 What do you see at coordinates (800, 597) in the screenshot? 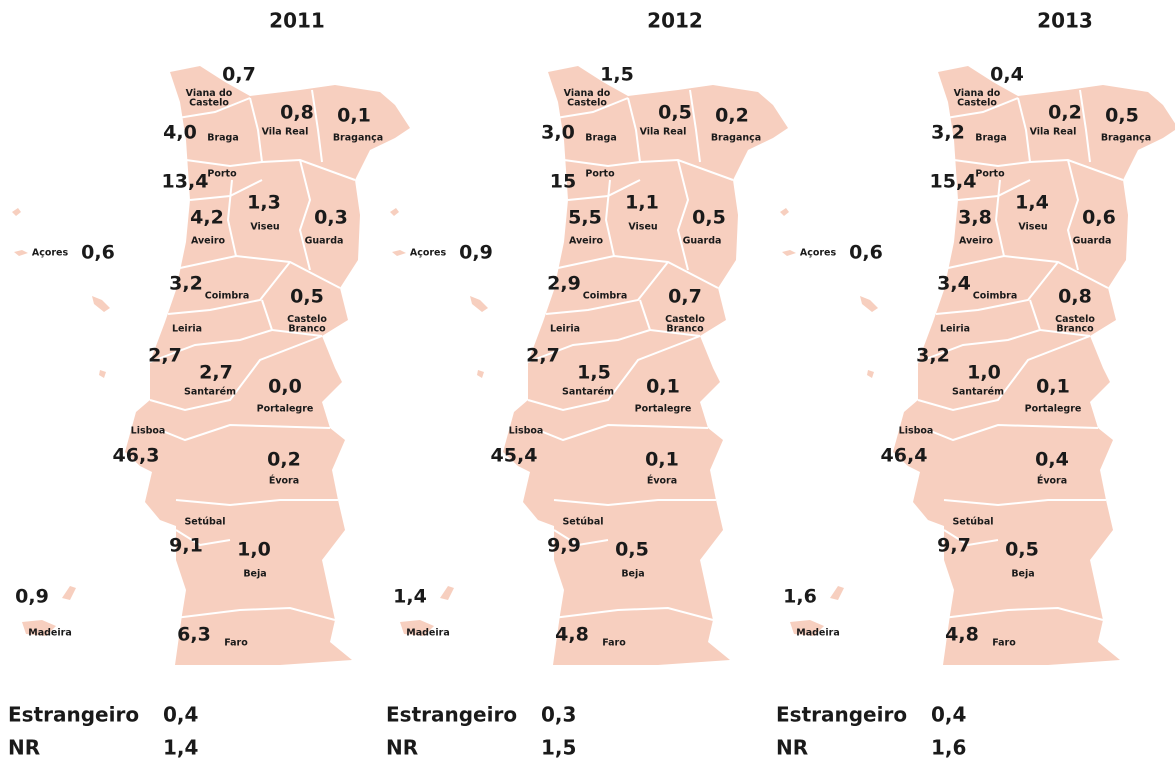
I see `region-value: 1,6` at bounding box center [800, 597].